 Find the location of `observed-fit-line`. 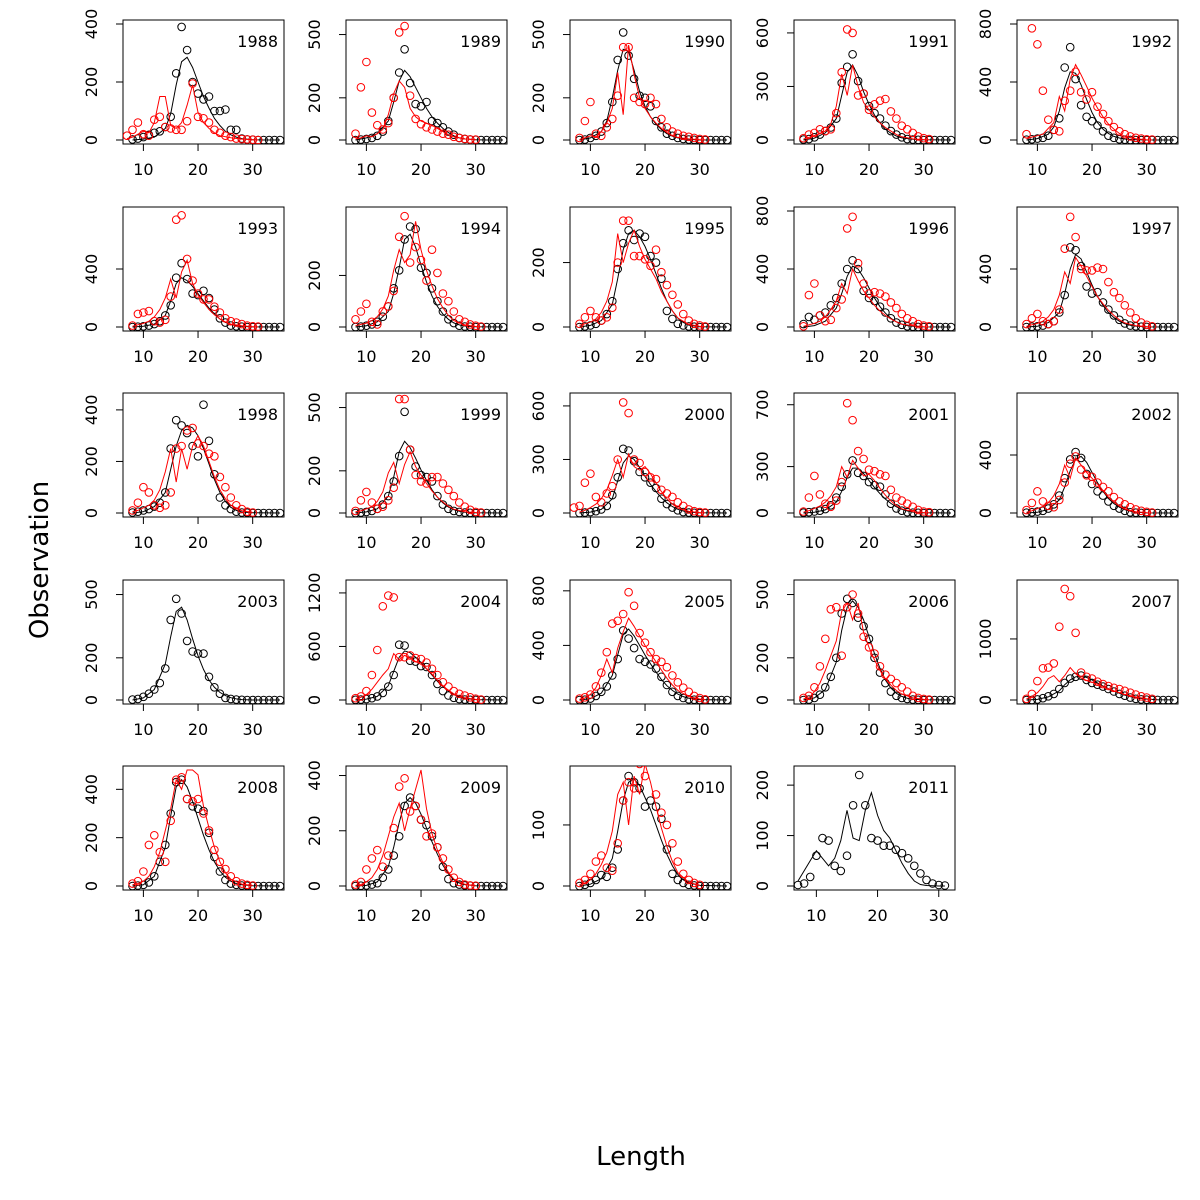

observed-fit-line is located at coordinates (653, 664).